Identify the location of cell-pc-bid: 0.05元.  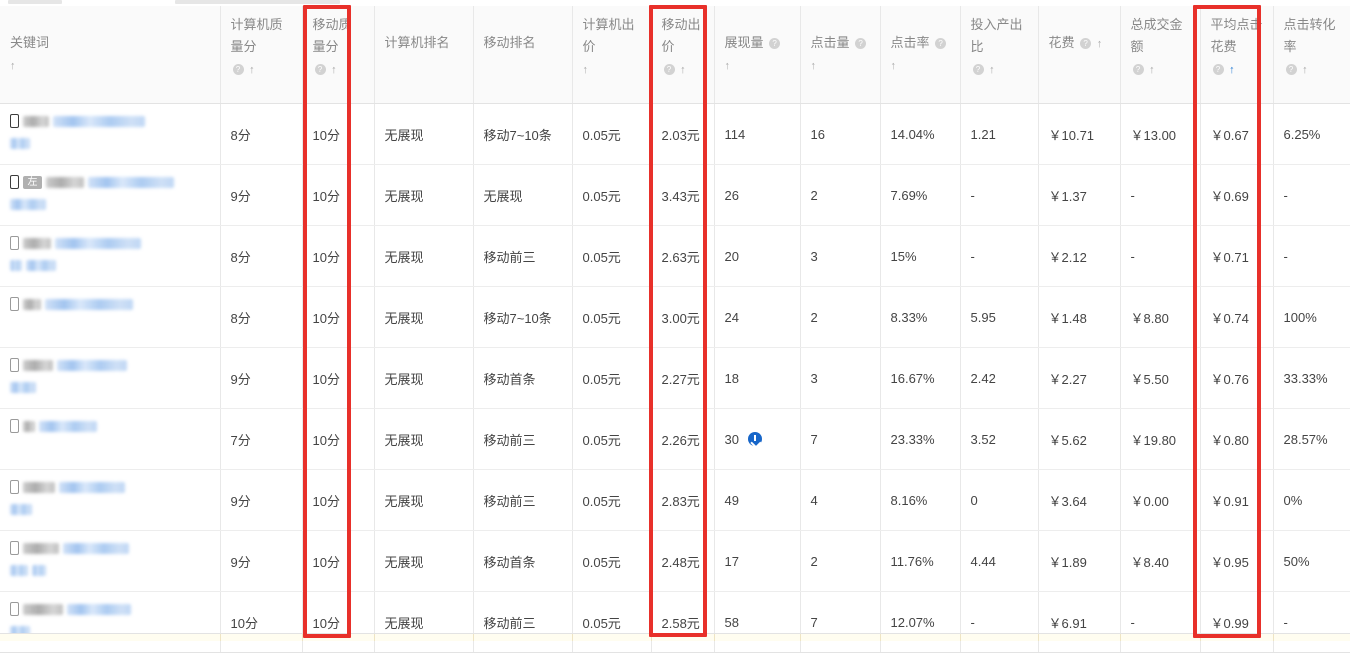
(612, 195).